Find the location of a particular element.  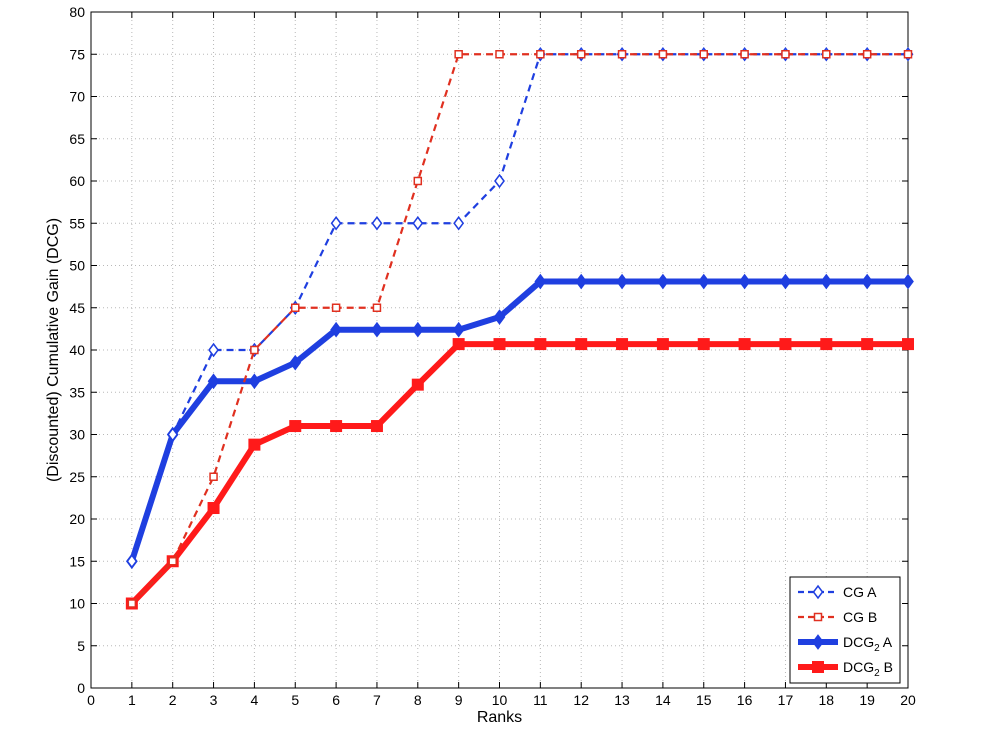

legend-label-after: B is located at coordinates (886, 667).